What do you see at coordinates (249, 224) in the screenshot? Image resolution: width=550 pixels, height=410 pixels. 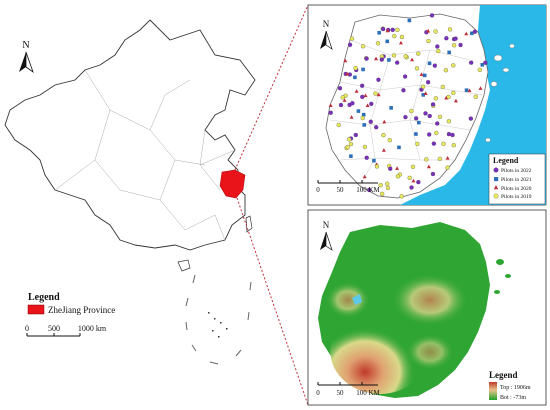 I see `taiwan-island` at bounding box center [249, 224].